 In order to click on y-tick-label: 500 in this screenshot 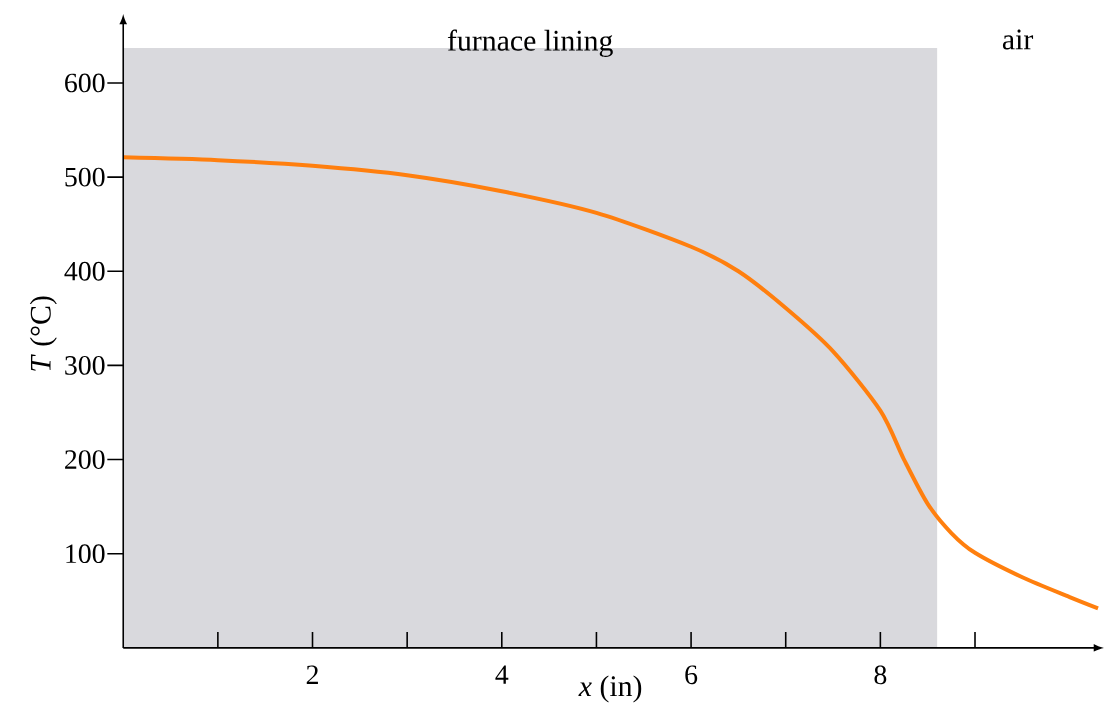, I will do `click(85, 177)`.